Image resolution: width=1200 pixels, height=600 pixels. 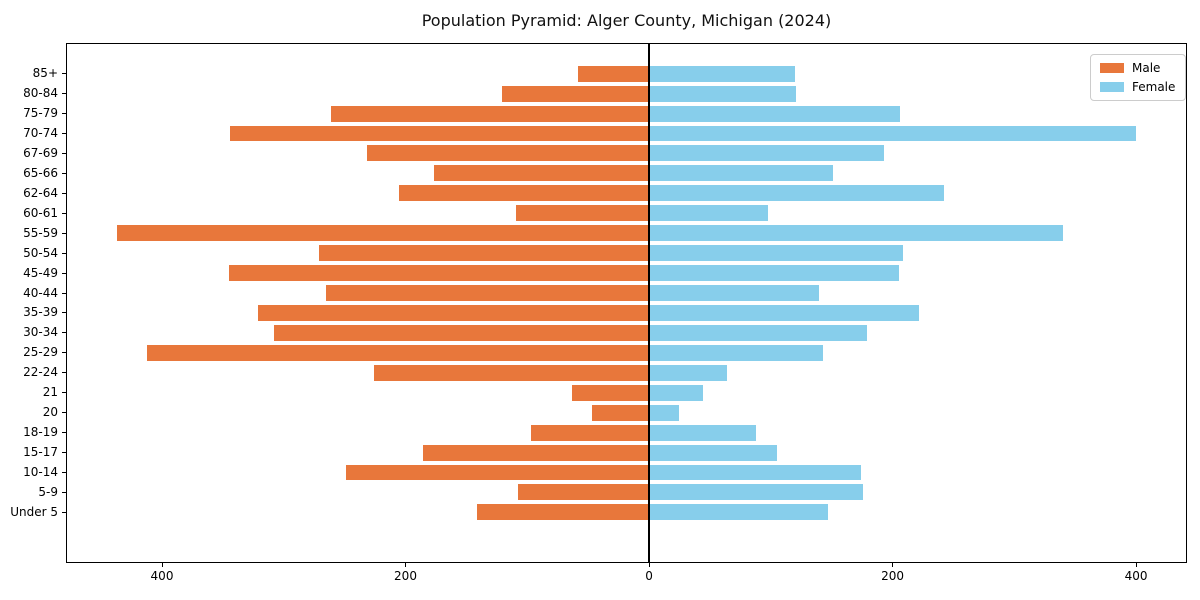 I want to click on y-tick-label: 22-24, so click(x=40, y=372).